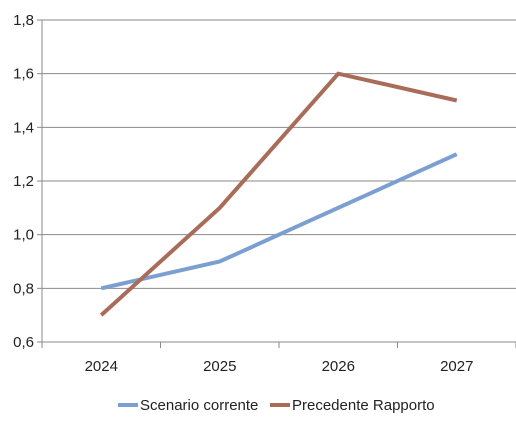 The height and width of the screenshot is (430, 516). I want to click on y-tick-label: 0,8, so click(23, 288).